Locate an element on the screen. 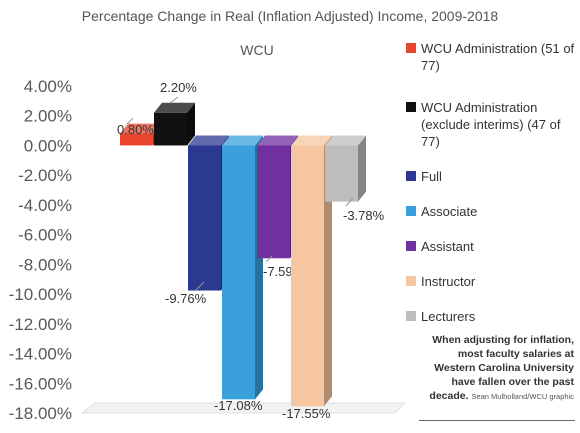  y-tick-label: -10.00% is located at coordinates (40, 294).